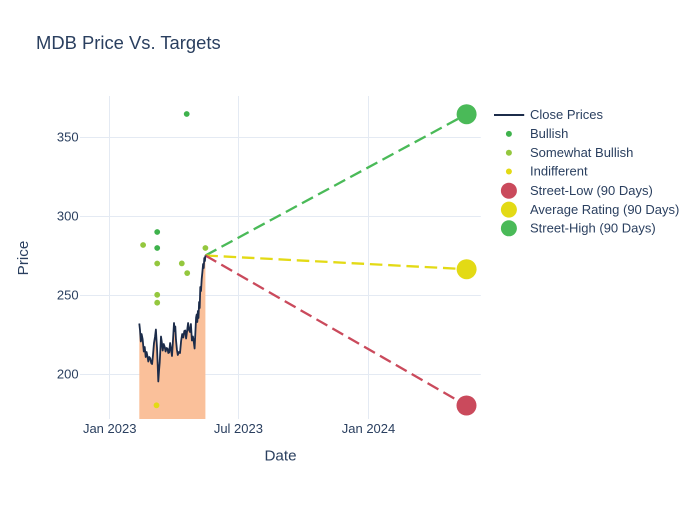  Describe the element at coordinates (549, 133) in the screenshot. I see `svg-text: Bullish` at that location.